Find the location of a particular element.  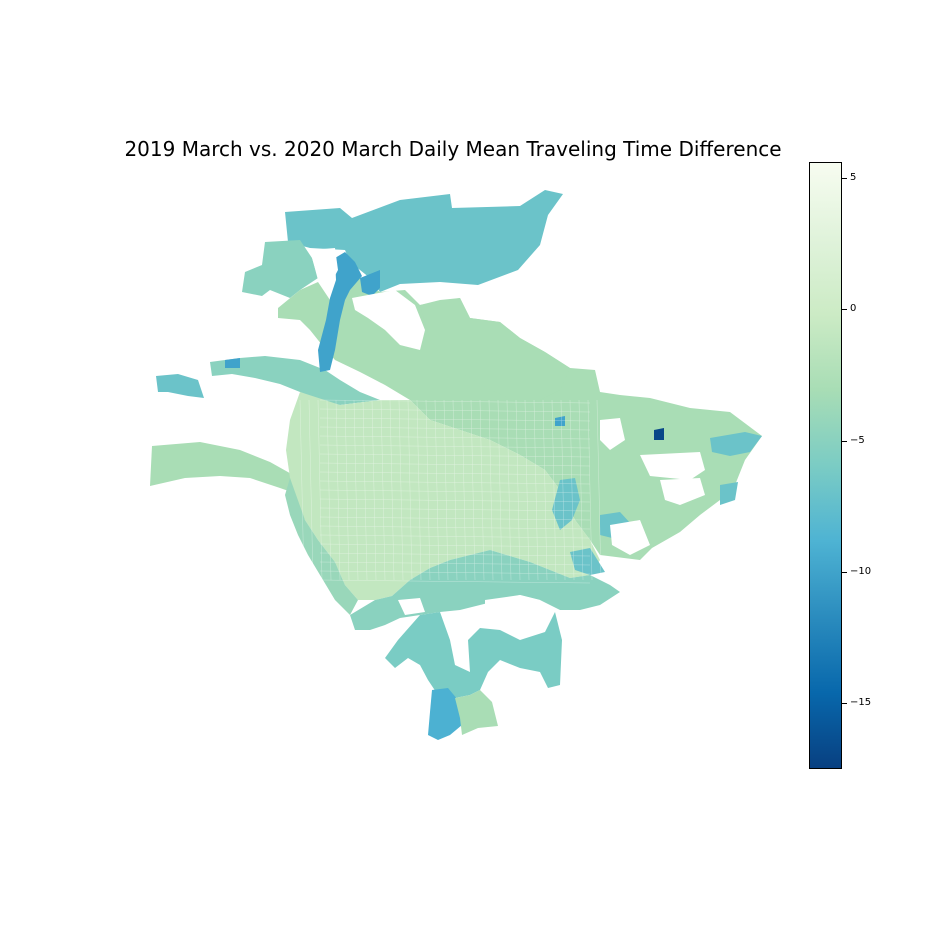

colorbar-tick-label: 0 is located at coordinates (853, 309).